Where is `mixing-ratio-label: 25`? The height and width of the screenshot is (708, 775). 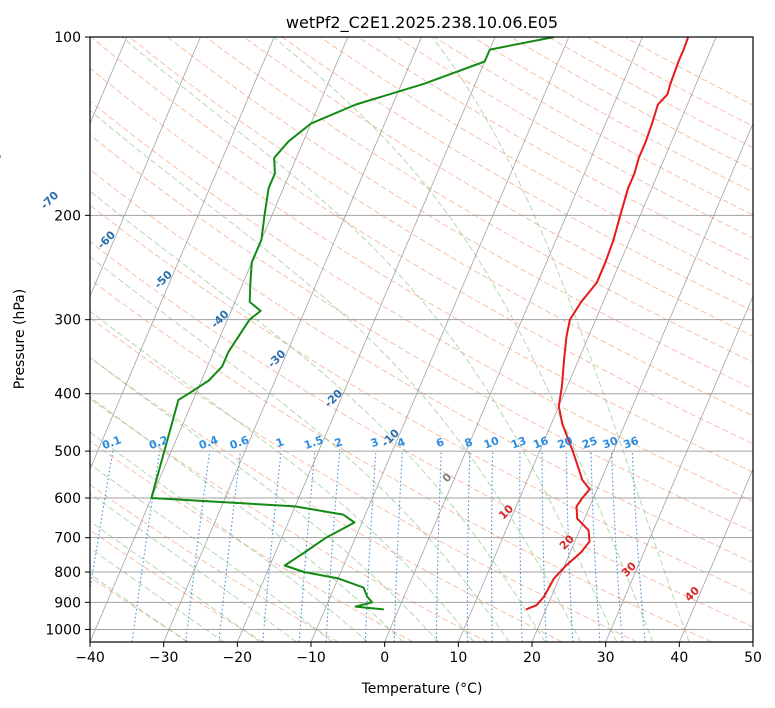 mixing-ratio-label: 25 is located at coordinates (589, 442).